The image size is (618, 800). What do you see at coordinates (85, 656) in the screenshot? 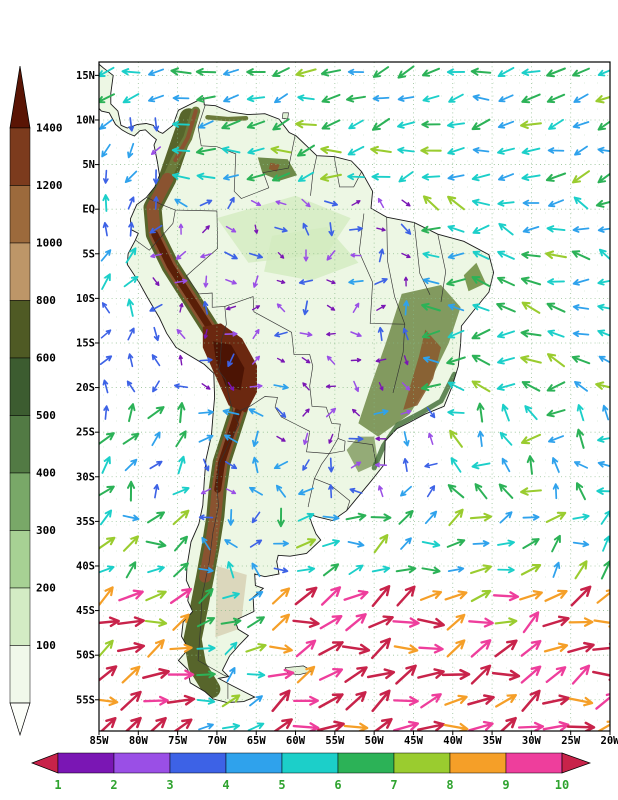
I see `lat-label: 50S` at bounding box center [85, 656].